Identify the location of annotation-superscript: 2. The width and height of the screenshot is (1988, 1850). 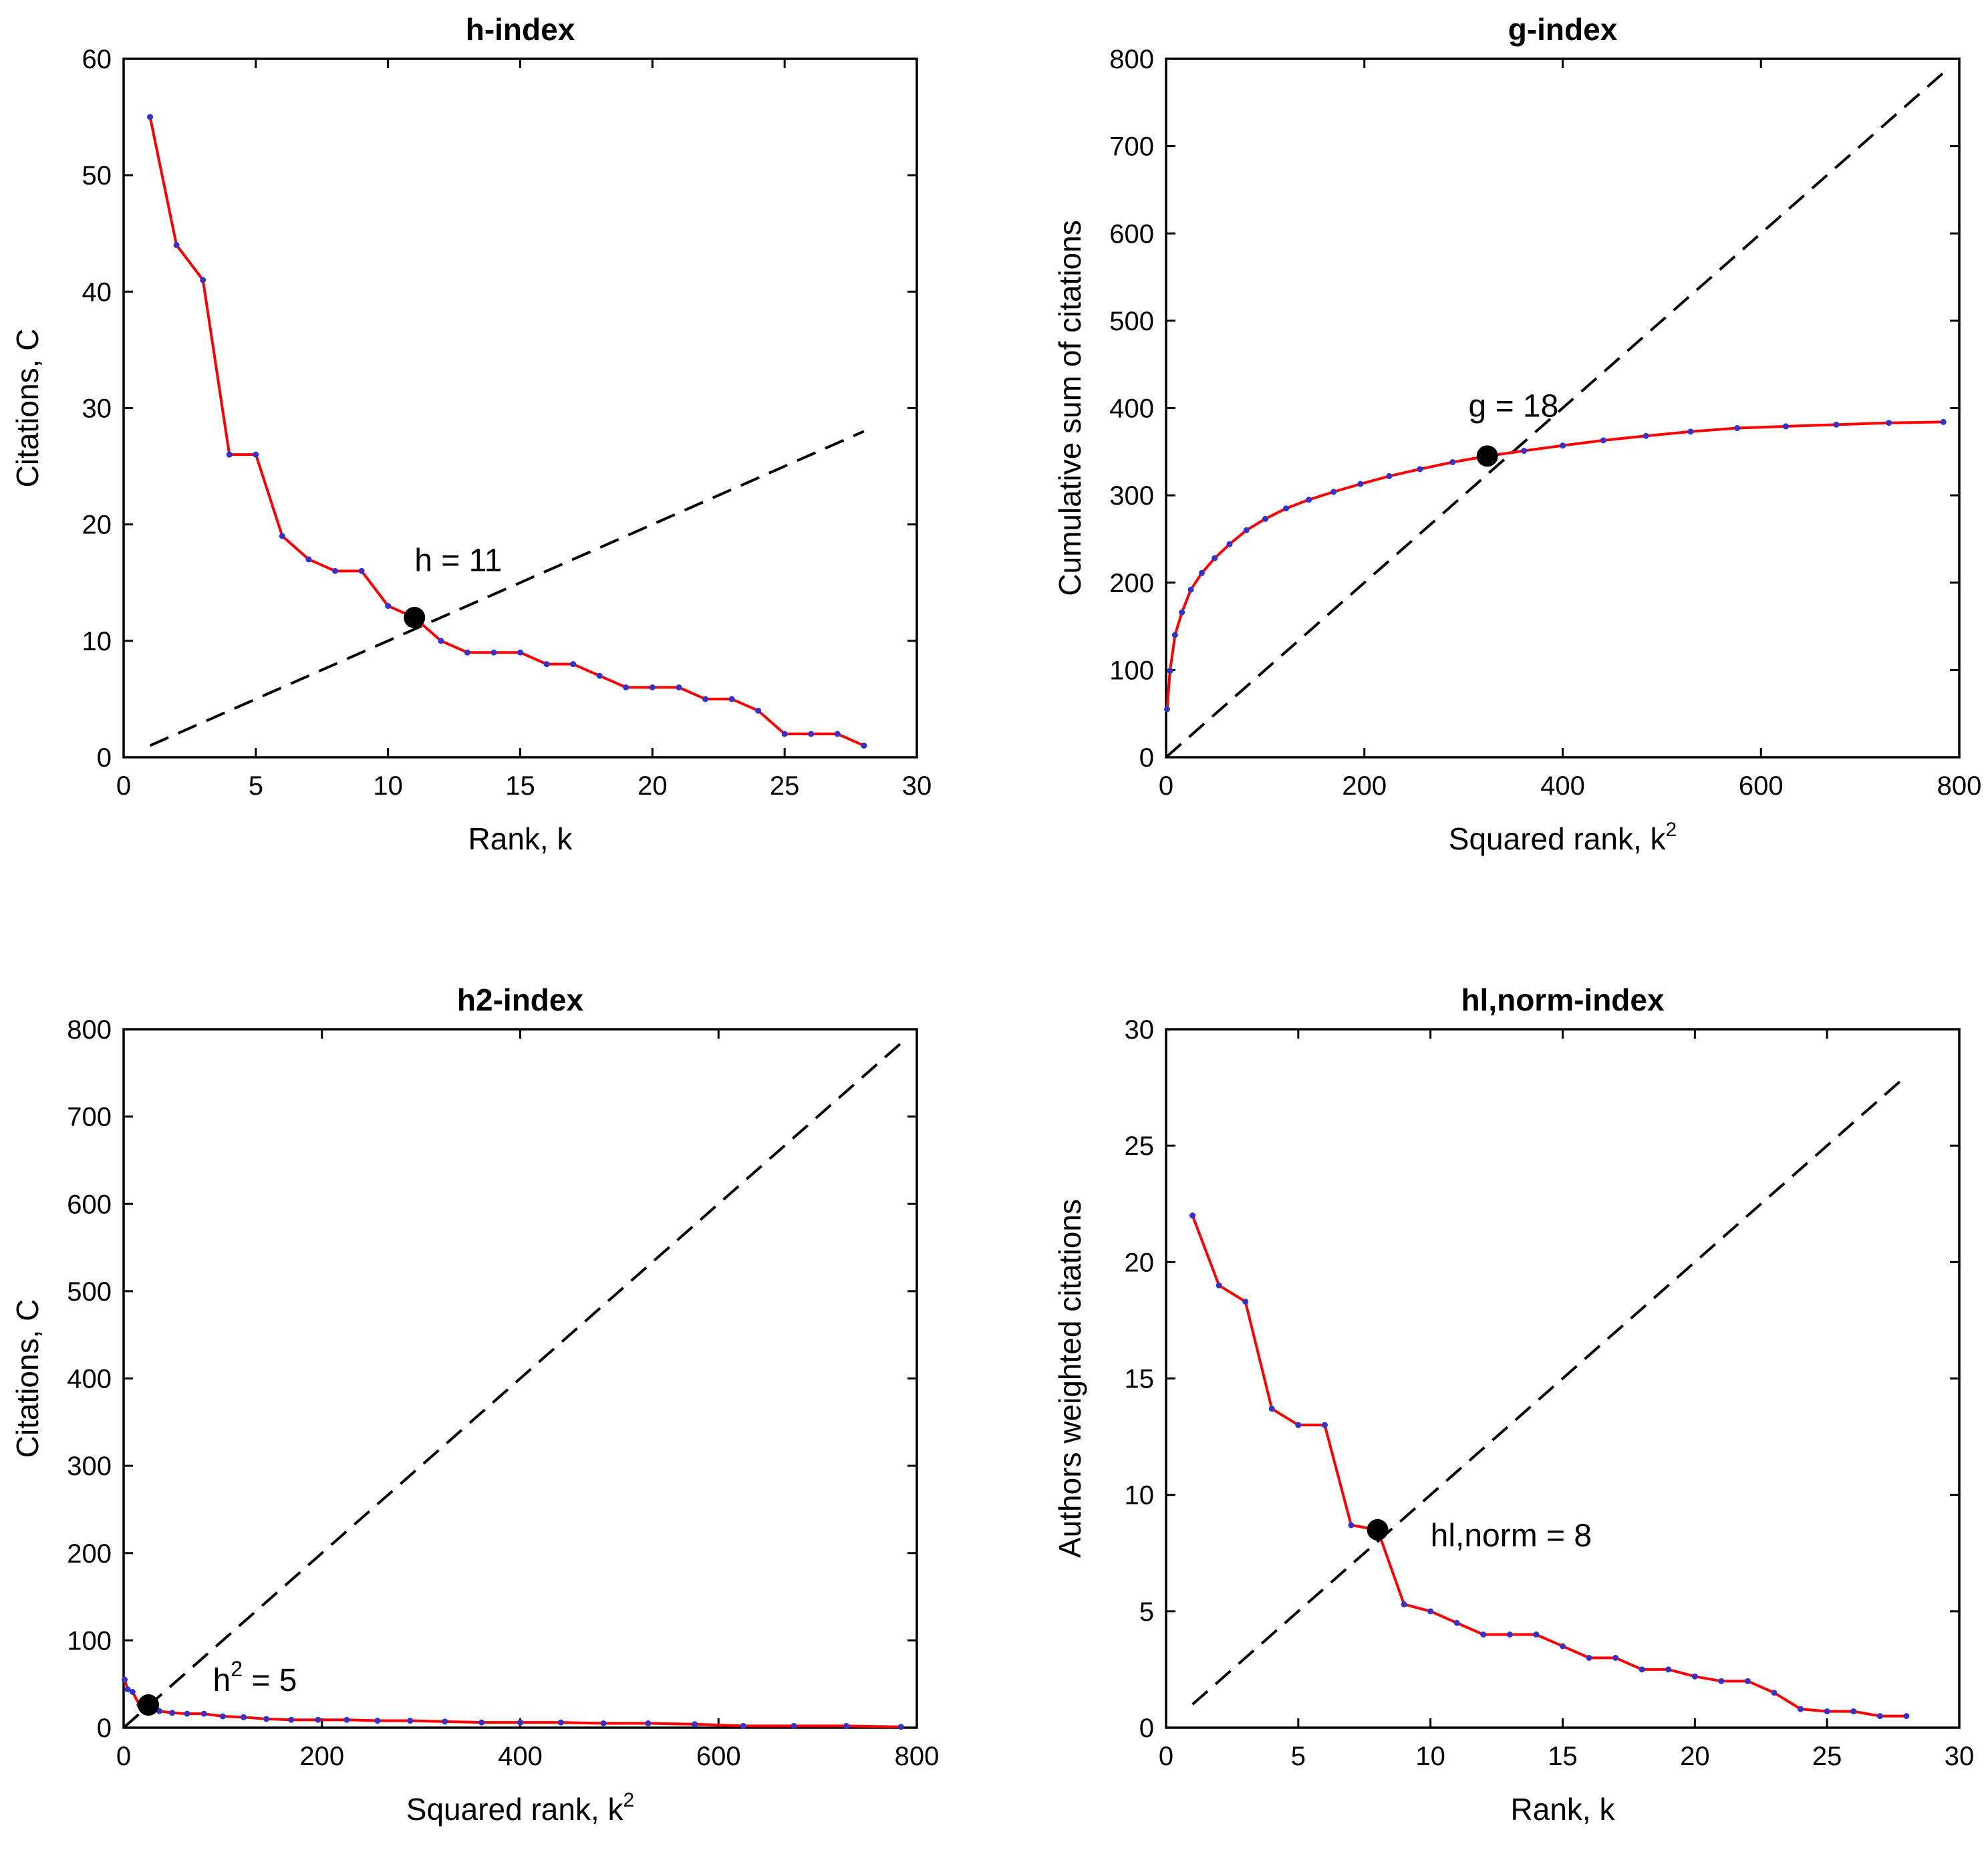
(237, 1669).